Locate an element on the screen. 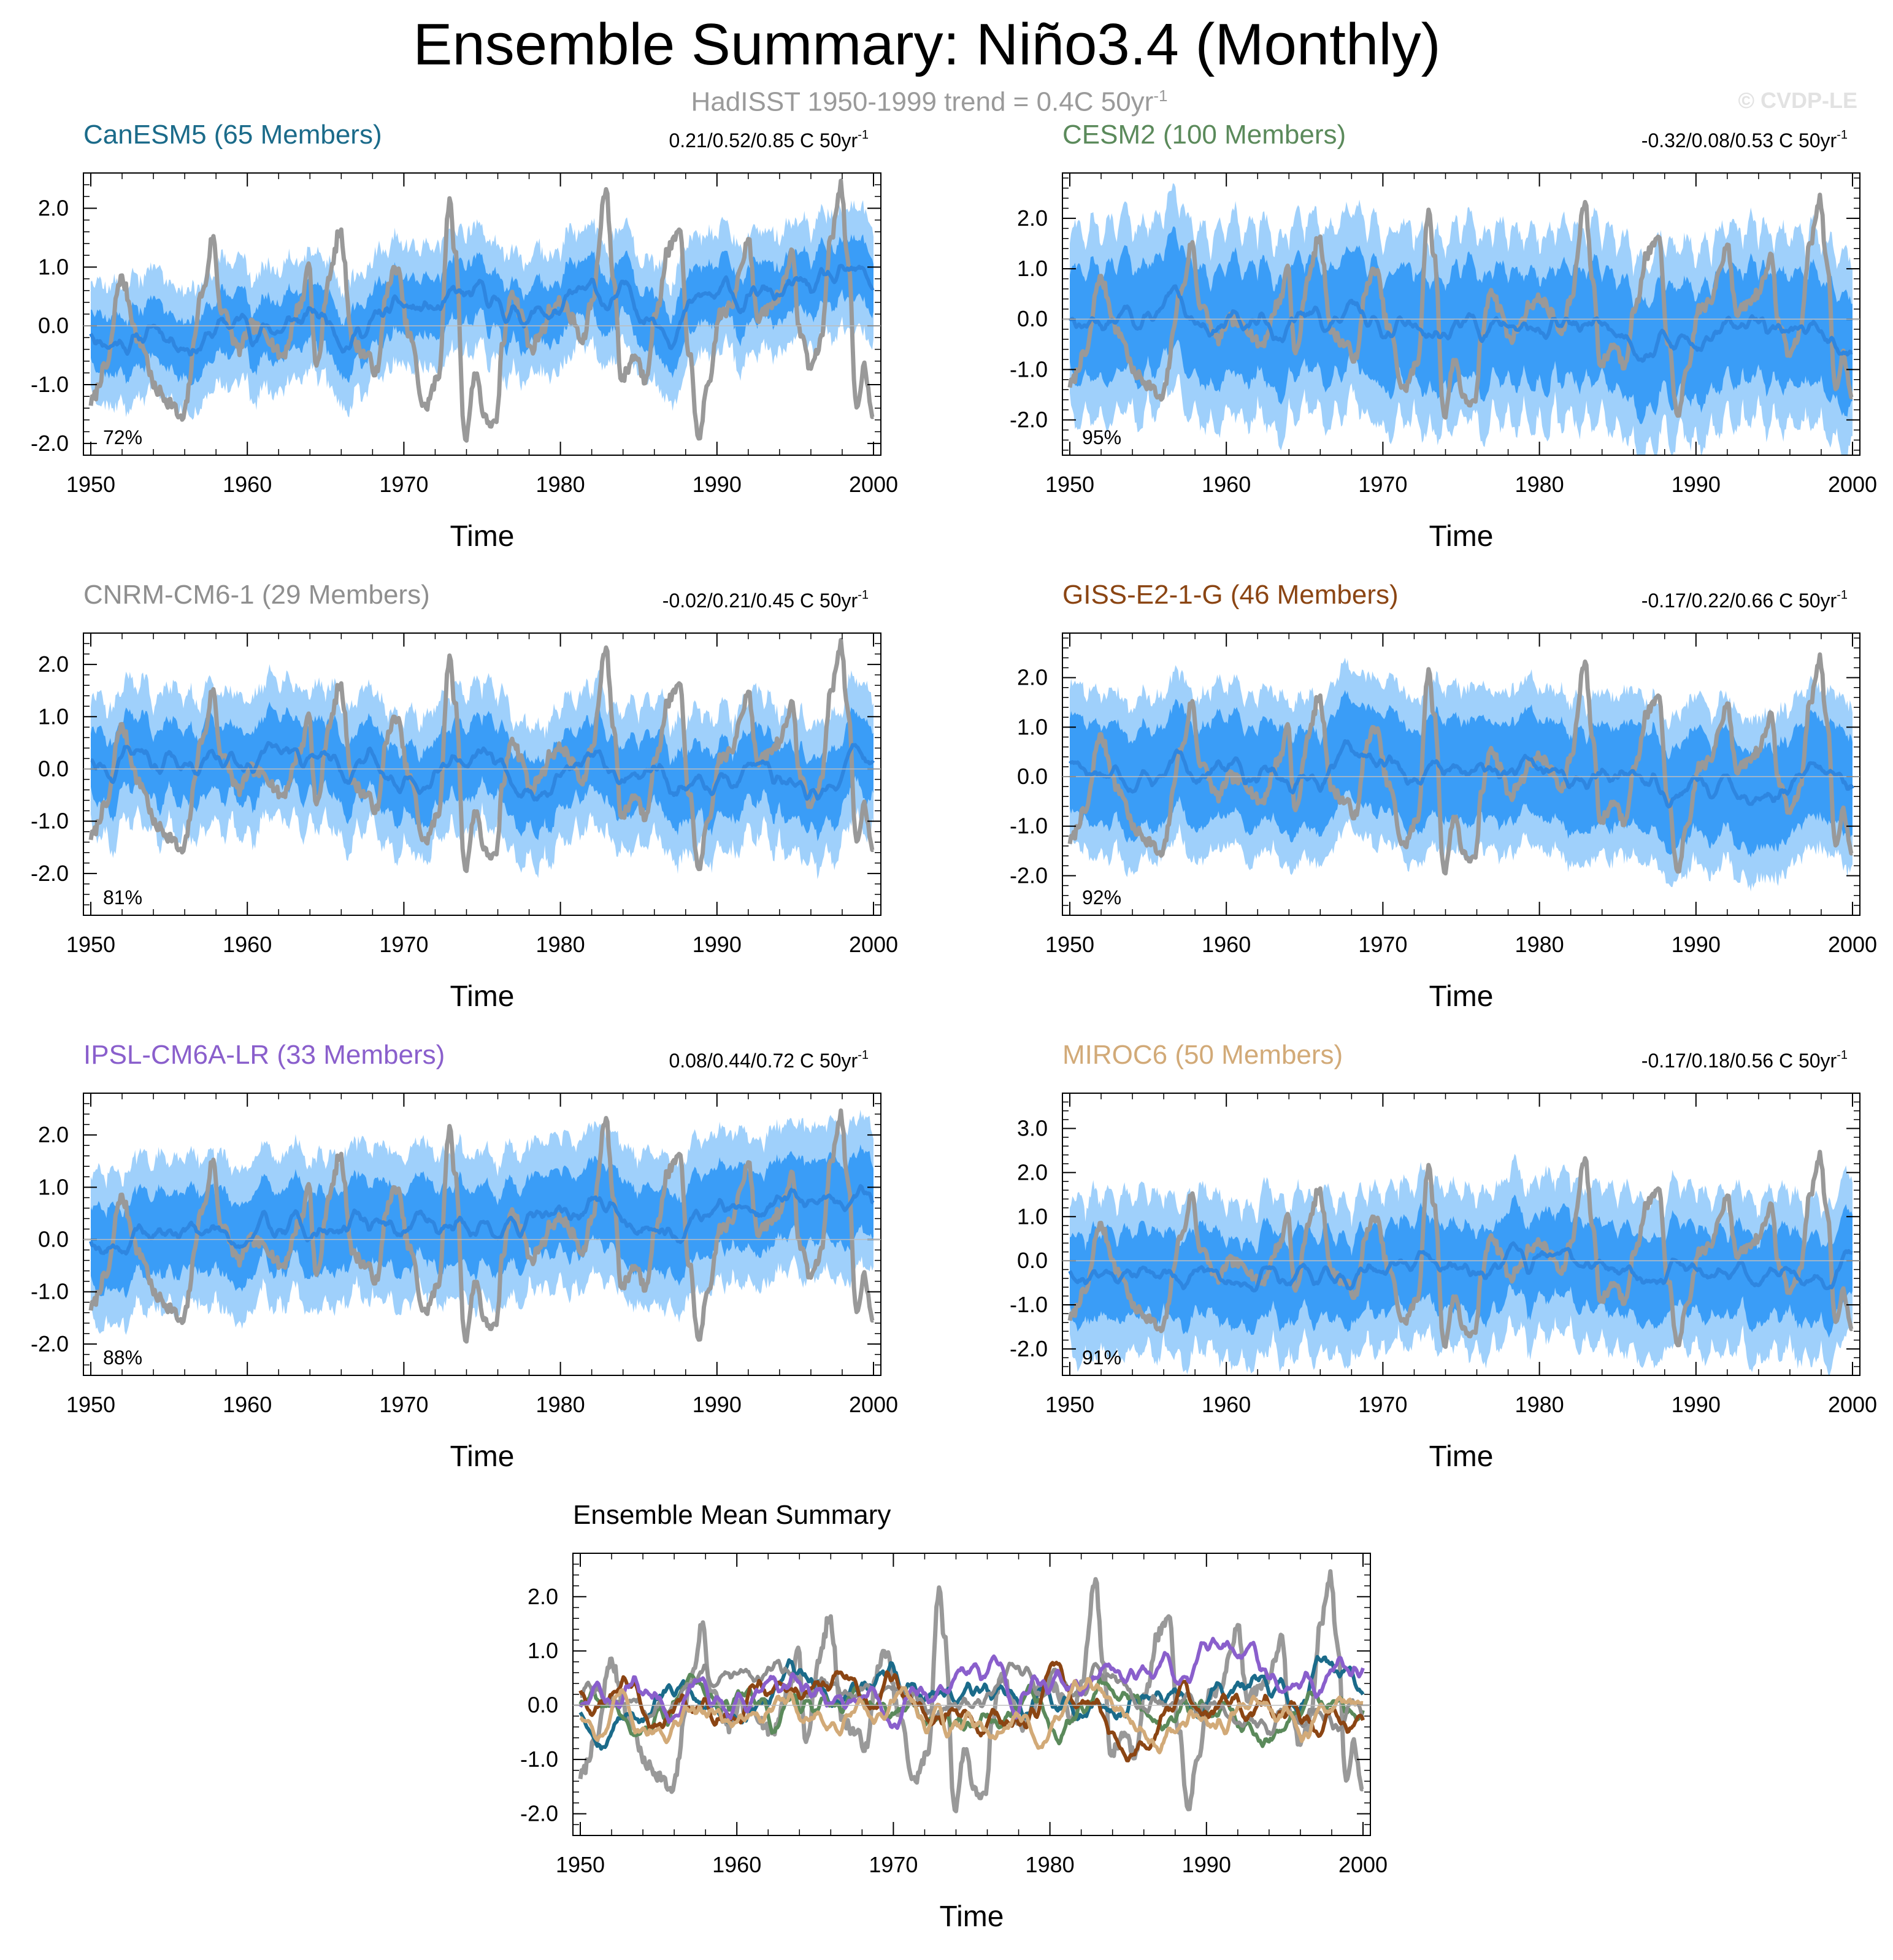 The image size is (1893, 1960). miroc6-trend-label: -0.17/0.18/0.56 C 50yr-1 is located at coordinates (1744, 1060).